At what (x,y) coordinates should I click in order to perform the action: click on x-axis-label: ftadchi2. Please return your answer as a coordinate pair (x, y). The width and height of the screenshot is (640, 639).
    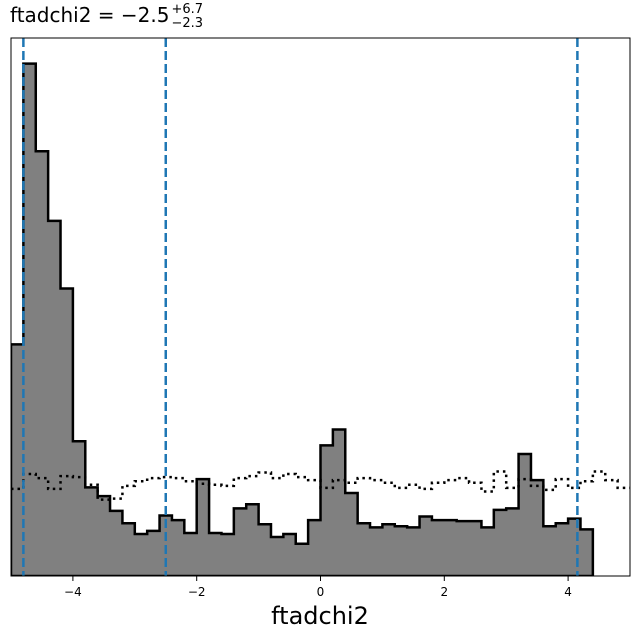
    Looking at the image, I should click on (320, 616).